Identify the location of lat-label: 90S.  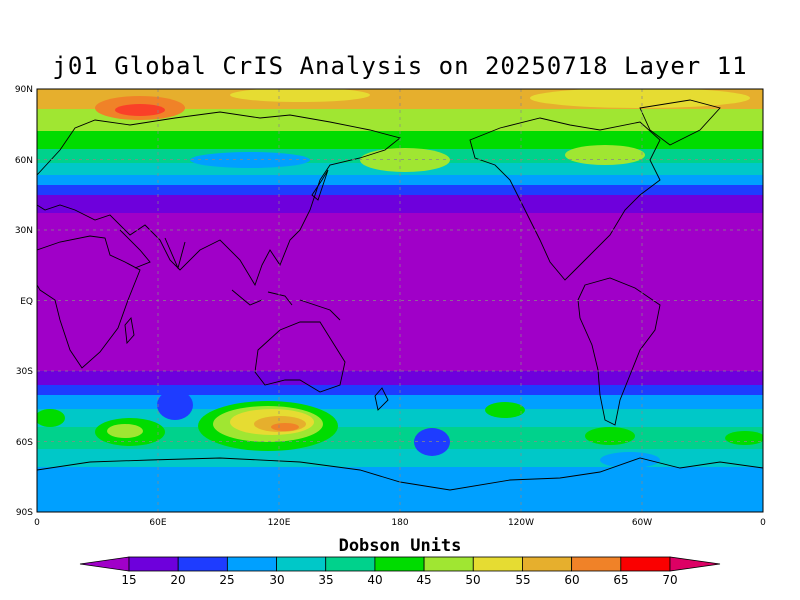
(24, 513).